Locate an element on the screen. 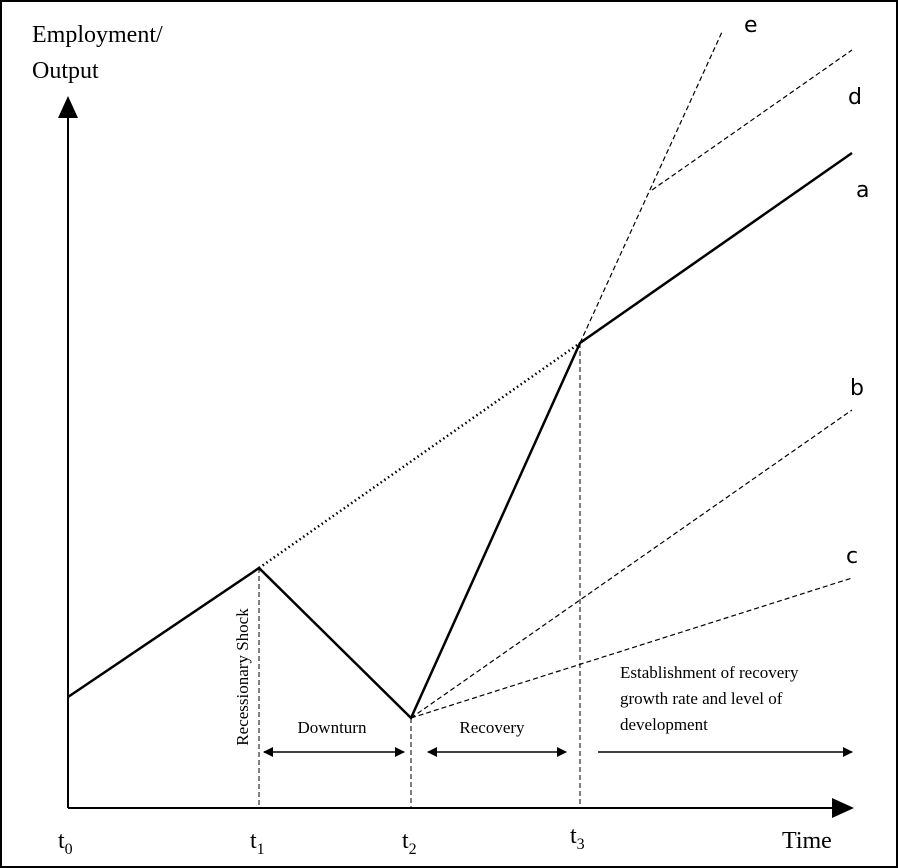 The image size is (898, 868). time-label: t2 is located at coordinates (409, 843).